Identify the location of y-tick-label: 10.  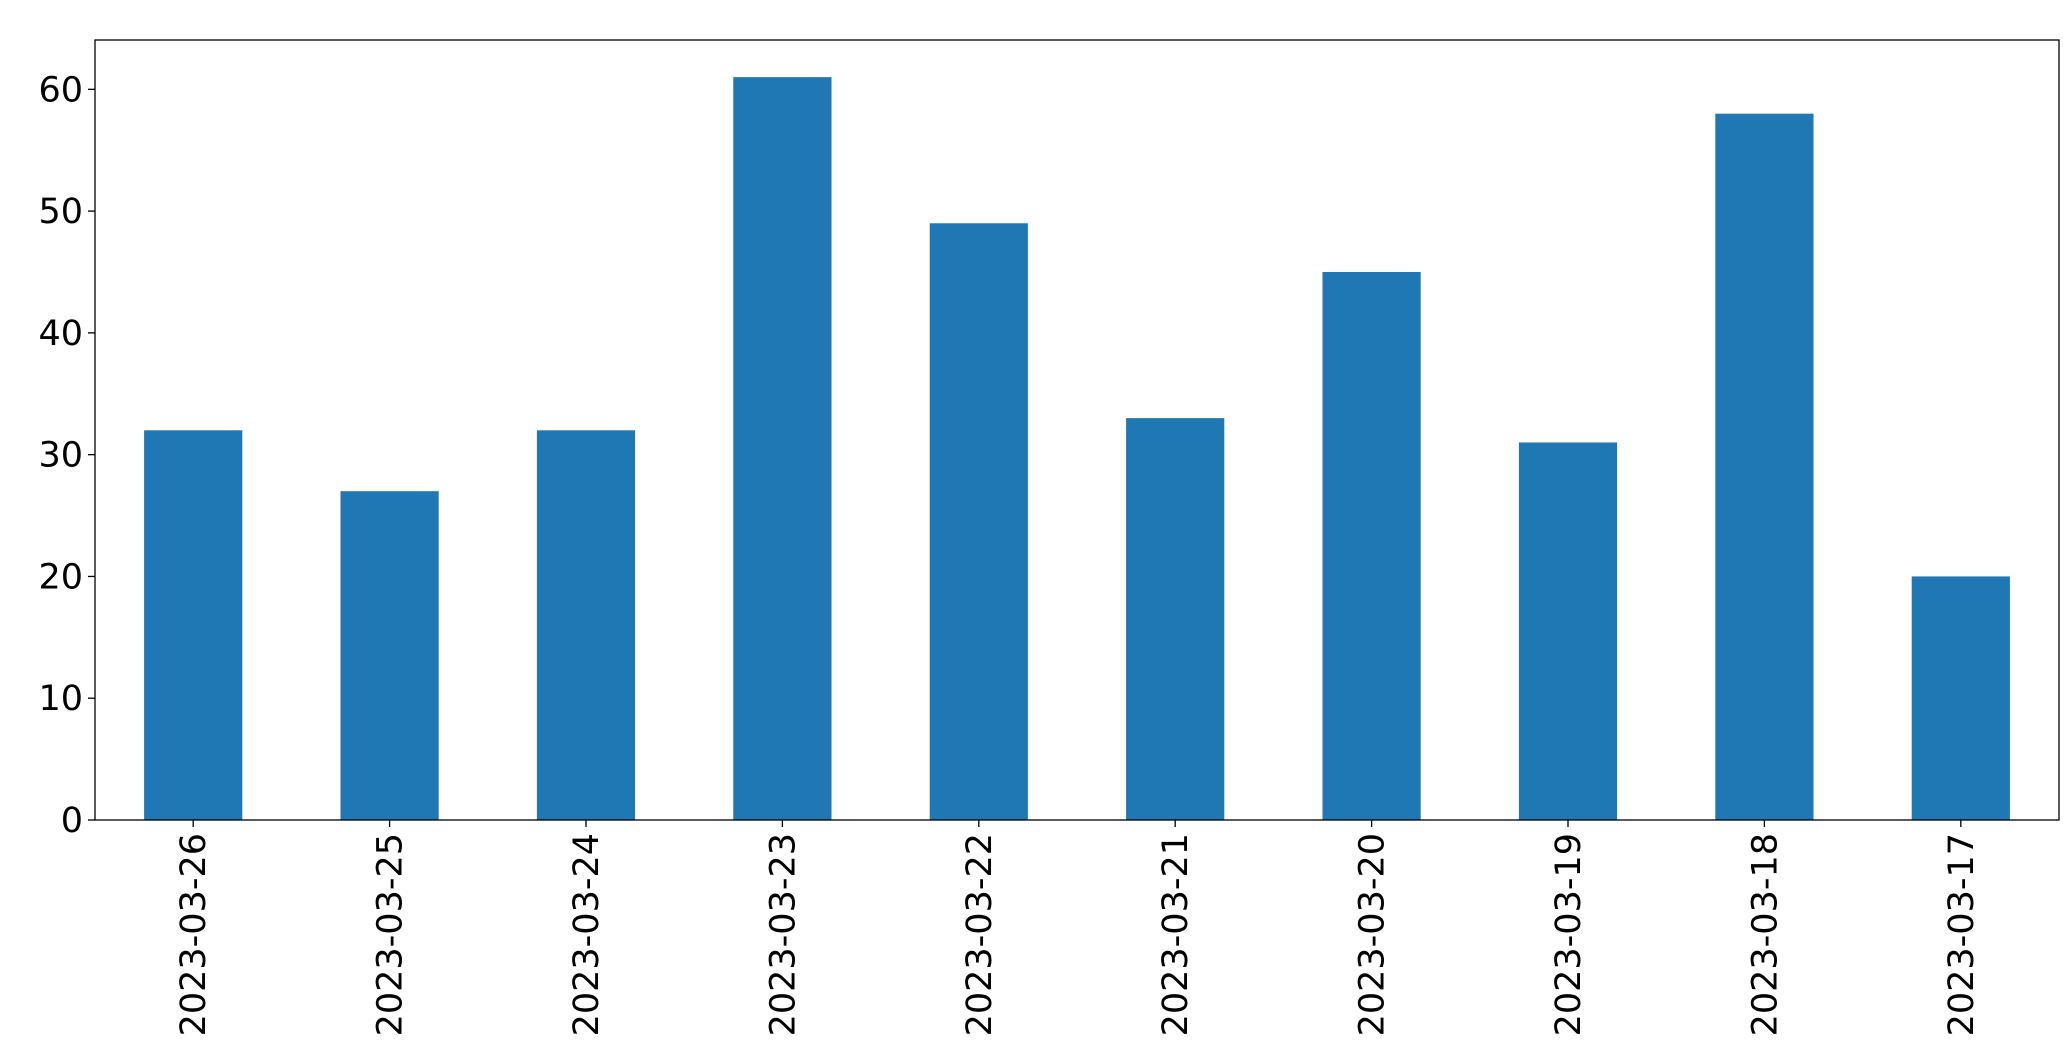
(60, 699).